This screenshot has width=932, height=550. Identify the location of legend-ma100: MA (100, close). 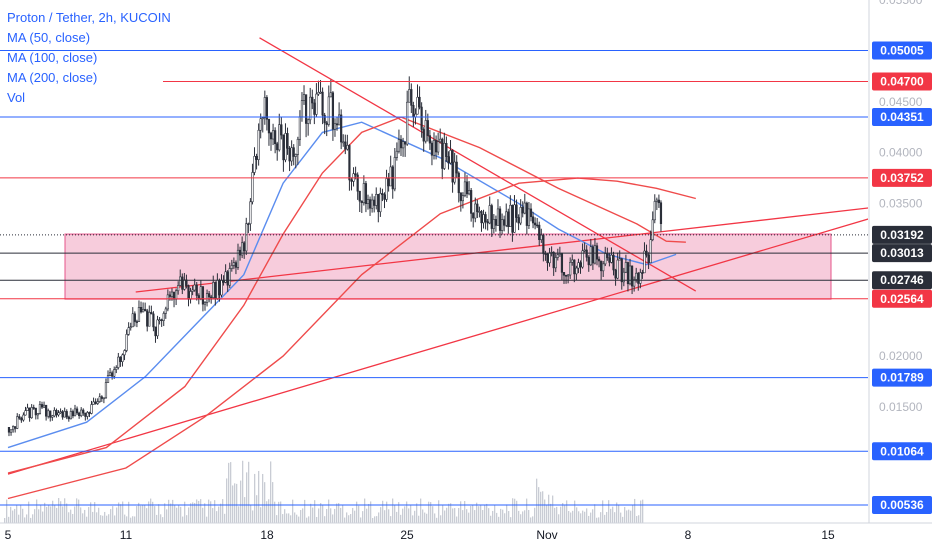
(52, 57).